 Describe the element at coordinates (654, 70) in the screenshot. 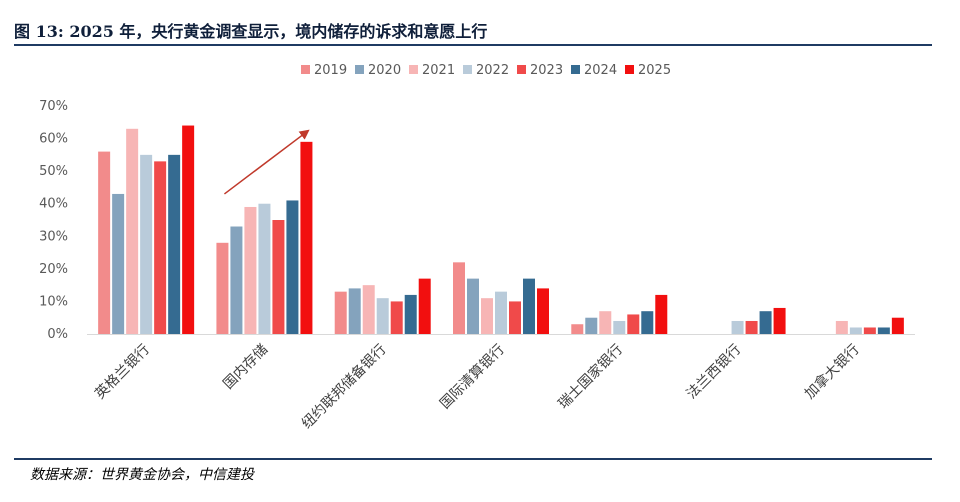

I see `legend-label: 2025` at that location.